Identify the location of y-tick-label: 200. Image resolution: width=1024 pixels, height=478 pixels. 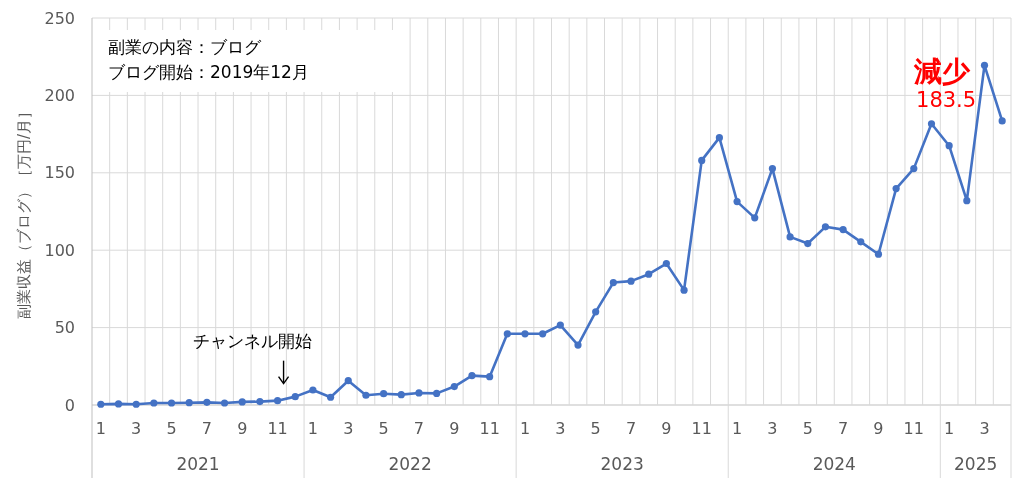
(59, 95).